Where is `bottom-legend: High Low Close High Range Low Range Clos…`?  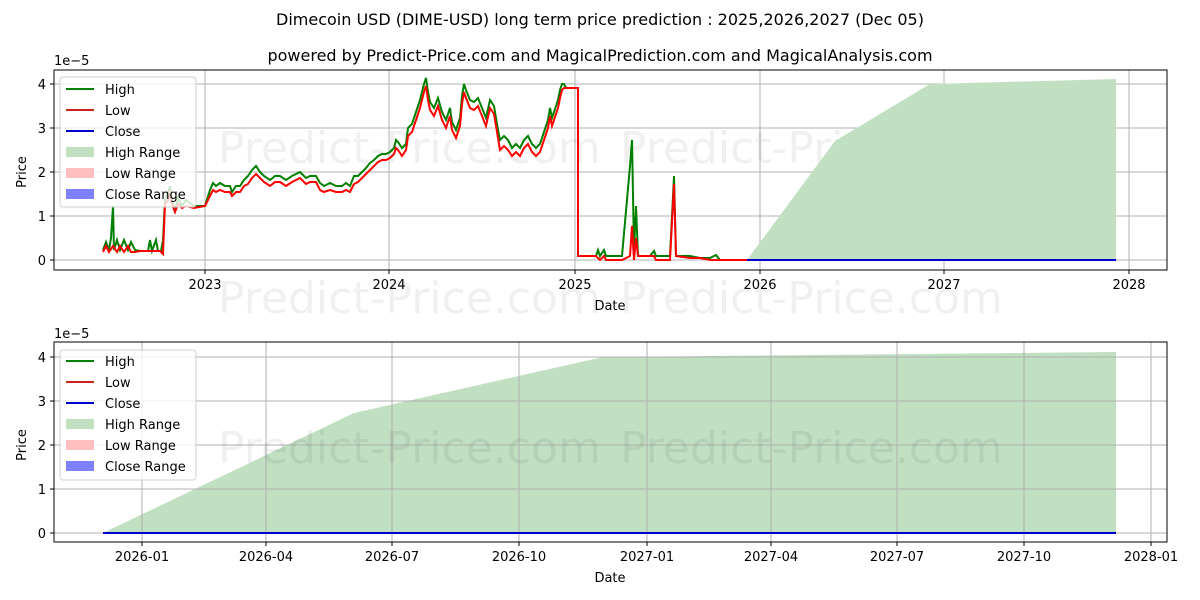 bottom-legend: High Low Close High Range Low Range Clos… is located at coordinates (128, 415).